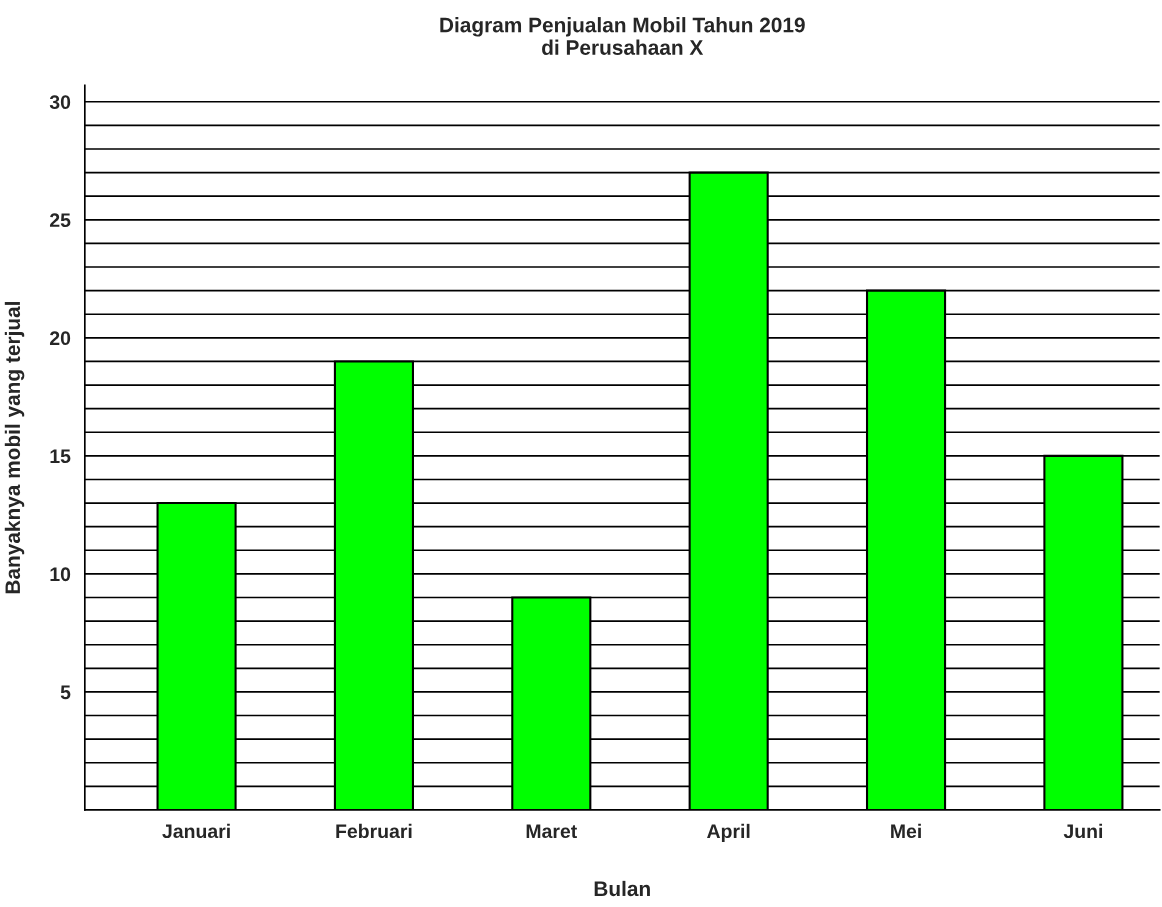 This screenshot has width=1162, height=907. Describe the element at coordinates (906, 831) in the screenshot. I see `x-tick-label: Mei` at that location.